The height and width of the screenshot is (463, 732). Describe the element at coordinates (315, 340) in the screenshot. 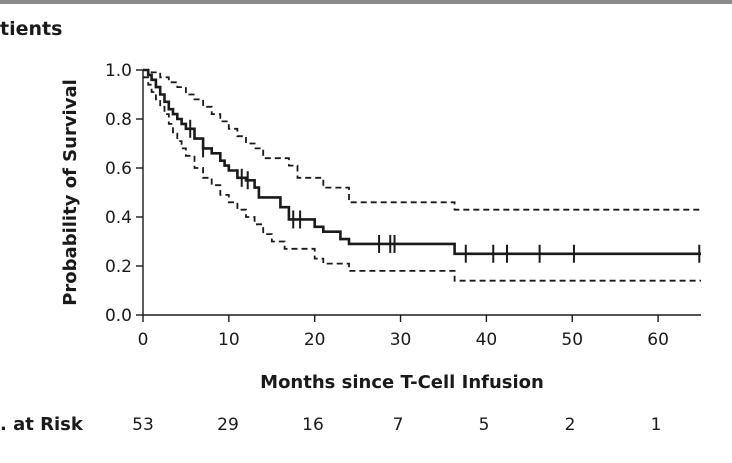

I see `x-tick-label: 20` at that location.